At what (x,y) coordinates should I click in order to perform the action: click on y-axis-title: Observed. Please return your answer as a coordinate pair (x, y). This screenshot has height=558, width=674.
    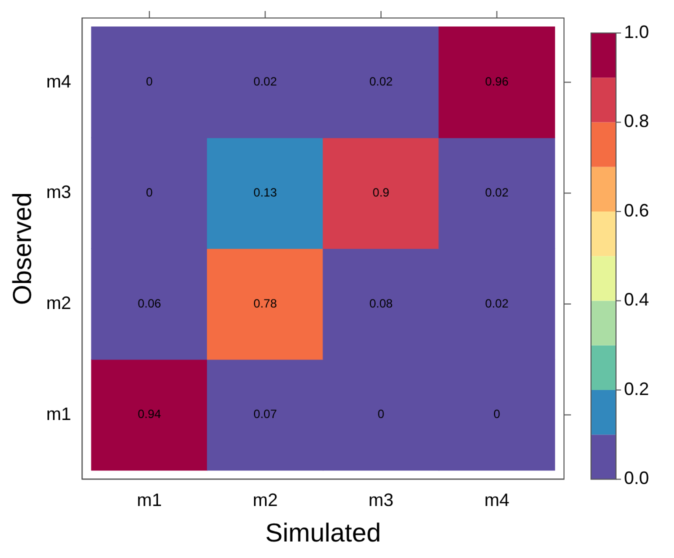
    Looking at the image, I should click on (21, 248).